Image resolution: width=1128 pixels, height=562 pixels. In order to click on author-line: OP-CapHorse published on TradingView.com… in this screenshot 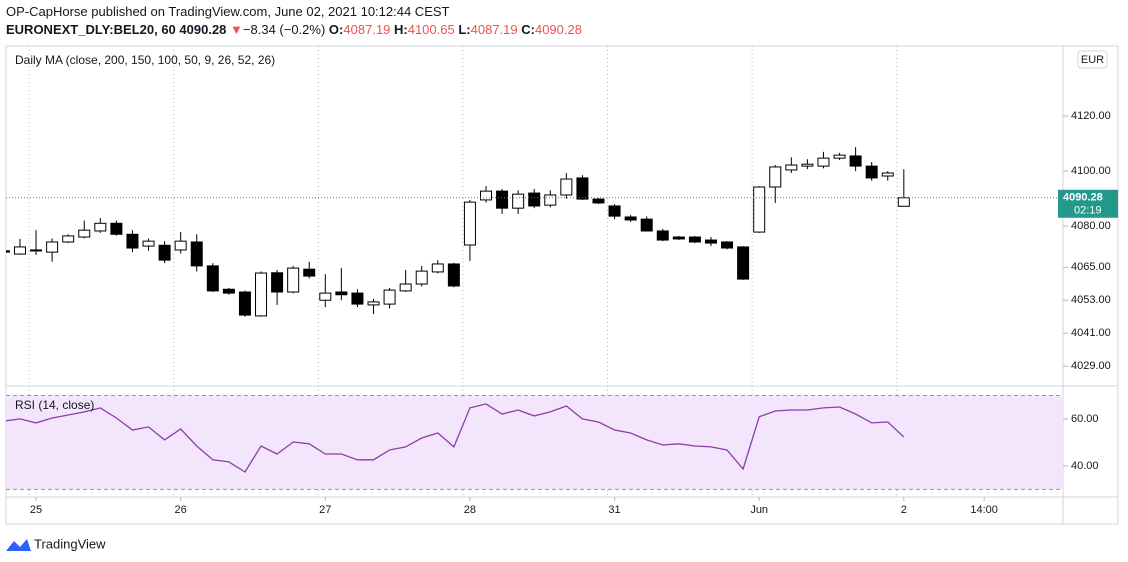, I will do `click(228, 11)`.